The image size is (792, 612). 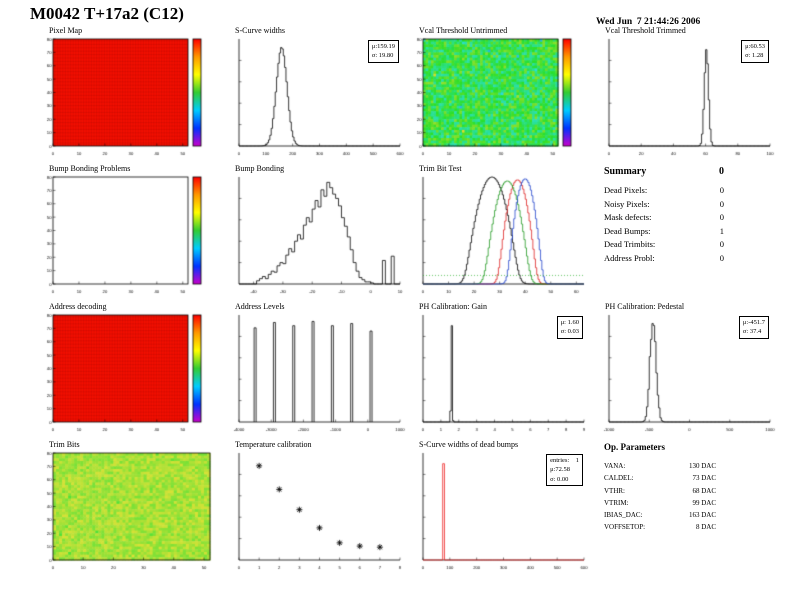 I want to click on panel-vcal-threshold-untrimmed: Vcal Threshold Untrimmed, so click(x=498, y=94).